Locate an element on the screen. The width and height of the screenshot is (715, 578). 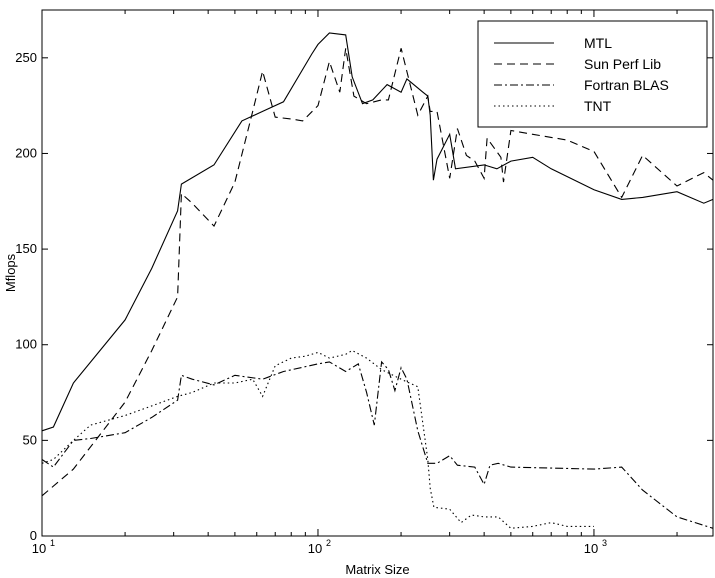
legend-label: TNT is located at coordinates (598, 106).